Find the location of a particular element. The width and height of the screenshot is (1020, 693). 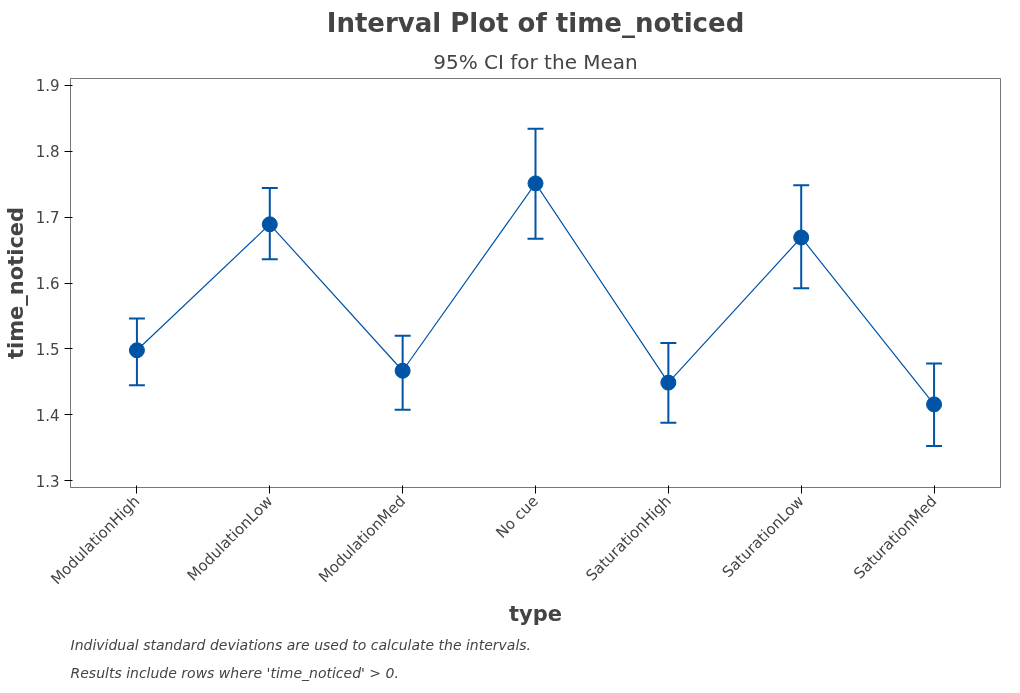

y-tick-label: 1.6 is located at coordinates (47, 284).